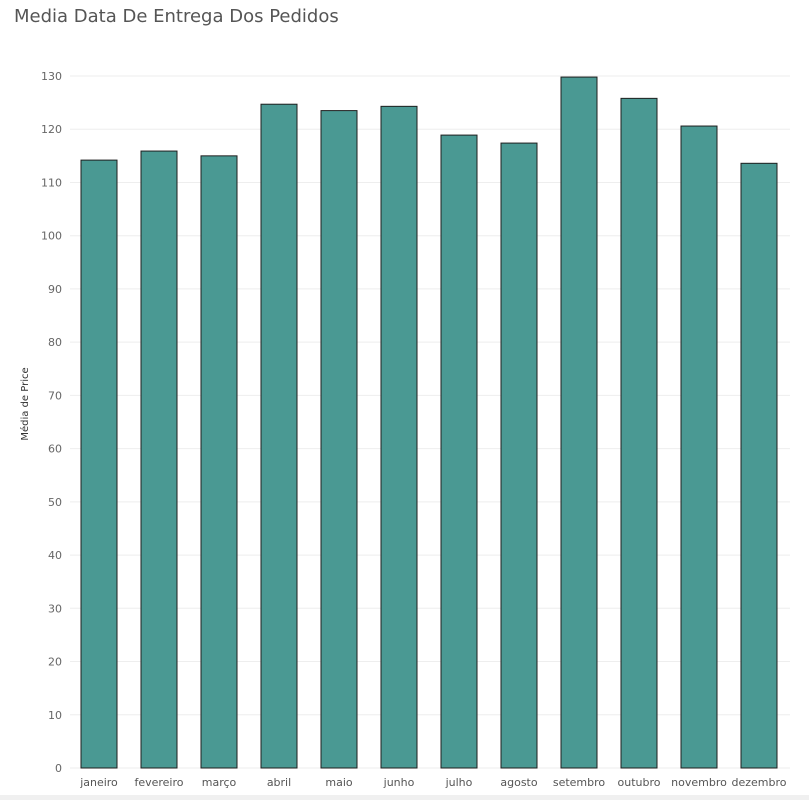 The image size is (809, 800). What do you see at coordinates (404, 797) in the screenshot?
I see `scroll-band` at bounding box center [404, 797].